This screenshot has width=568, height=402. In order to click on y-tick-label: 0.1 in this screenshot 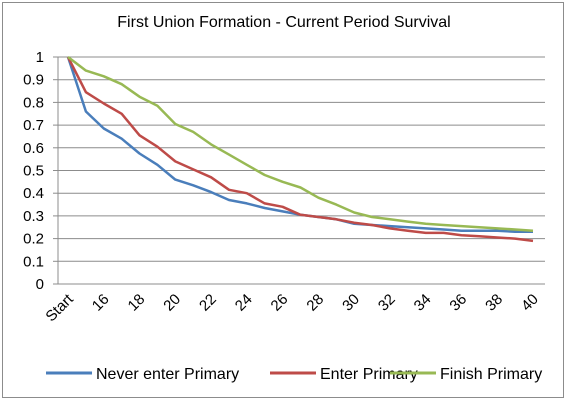, I will do `click(33, 261)`.